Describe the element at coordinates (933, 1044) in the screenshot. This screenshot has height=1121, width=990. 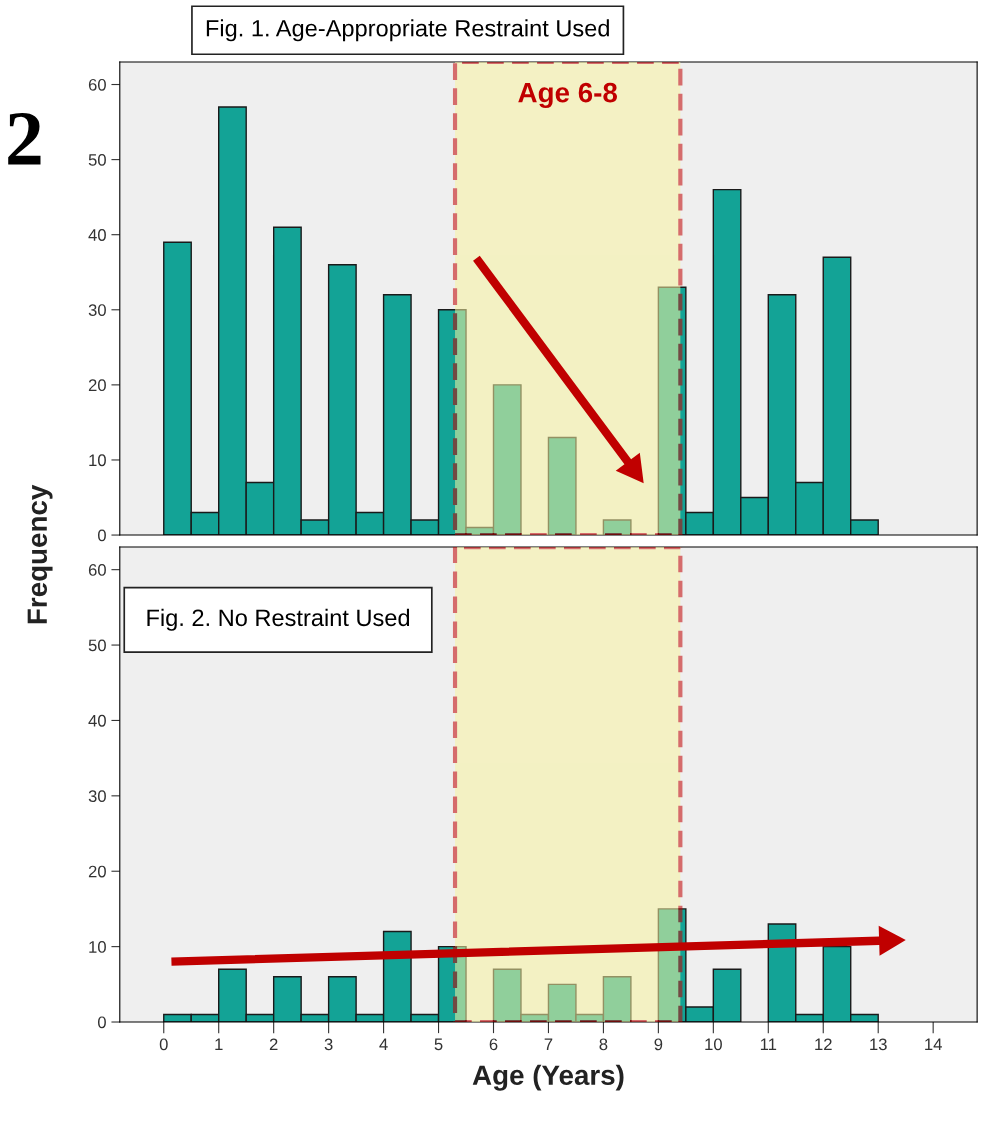
I see `x-tick-label: 14` at that location.